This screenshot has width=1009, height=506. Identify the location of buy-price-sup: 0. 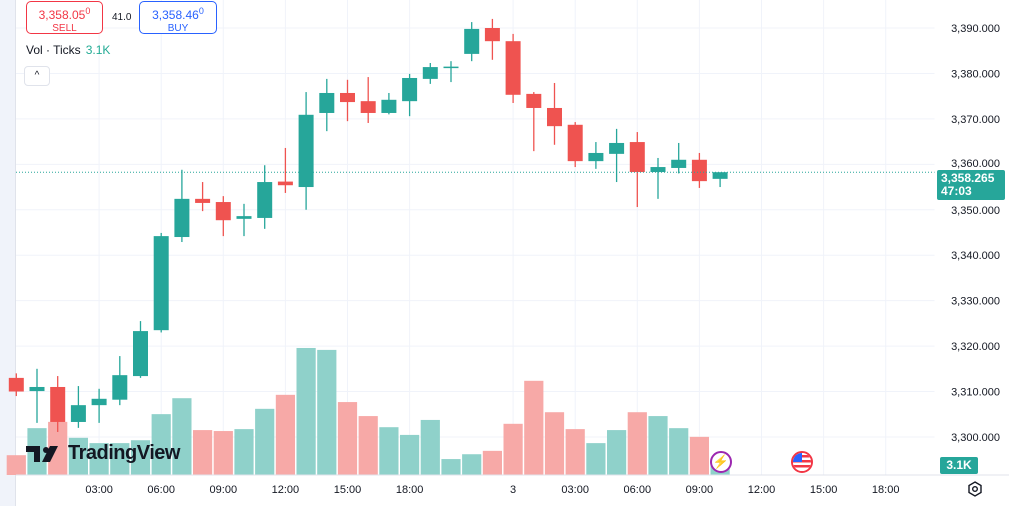
(201, 11).